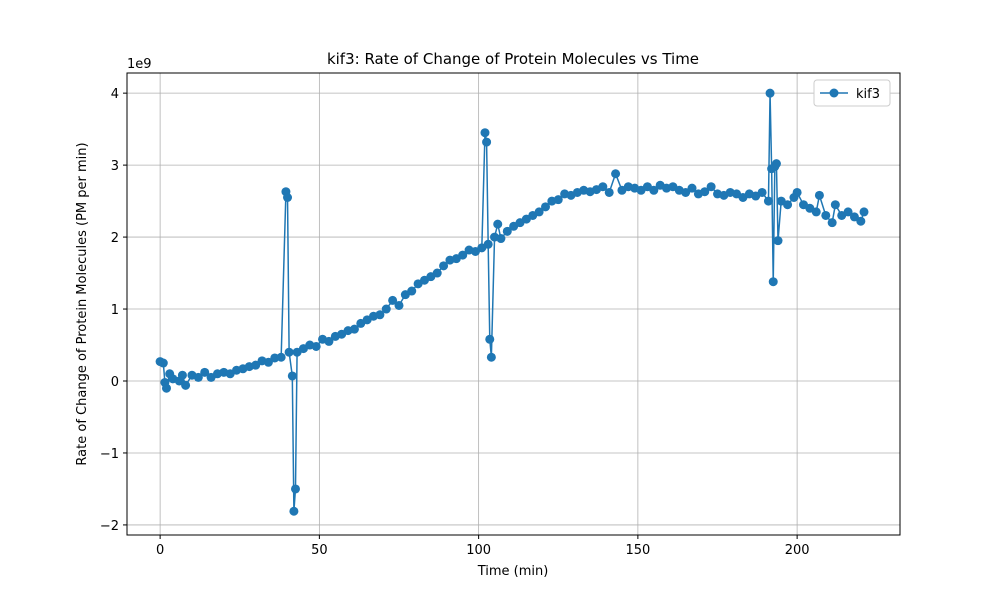 The height and width of the screenshot is (600, 1000). What do you see at coordinates (868, 94) in the screenshot?
I see `legend-label: kif3` at bounding box center [868, 94].